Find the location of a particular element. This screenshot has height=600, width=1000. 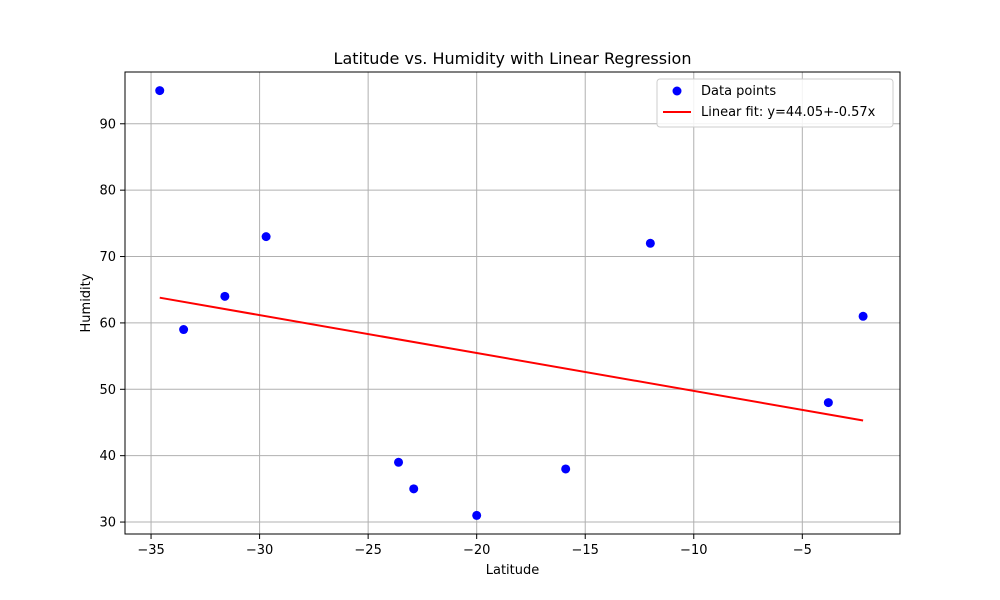

x-axis-ticks: −35 −30 −25 −20 −15 −10 −5 is located at coordinates (474, 546).